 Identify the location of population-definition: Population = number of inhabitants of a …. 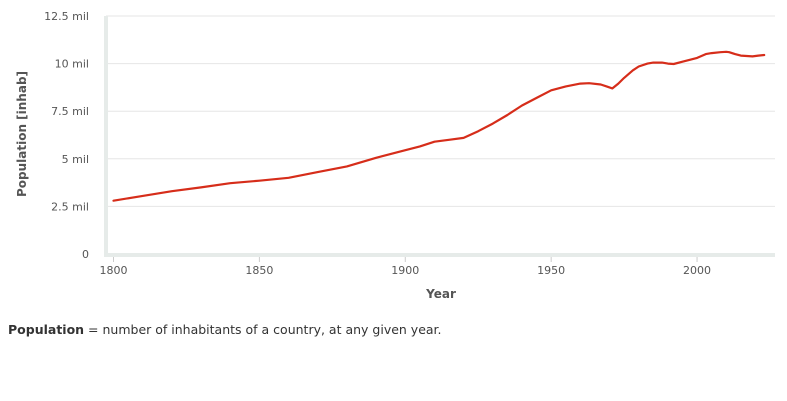
(225, 329).